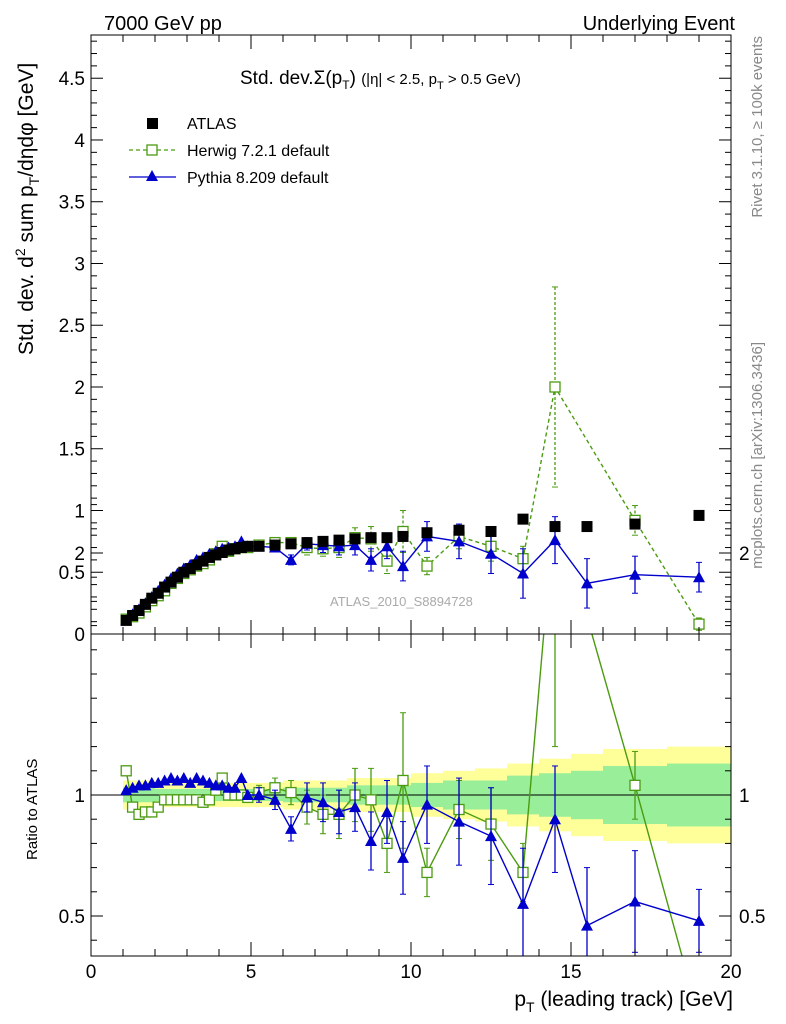  I want to click on legend-marker-atlas, so click(152, 123).